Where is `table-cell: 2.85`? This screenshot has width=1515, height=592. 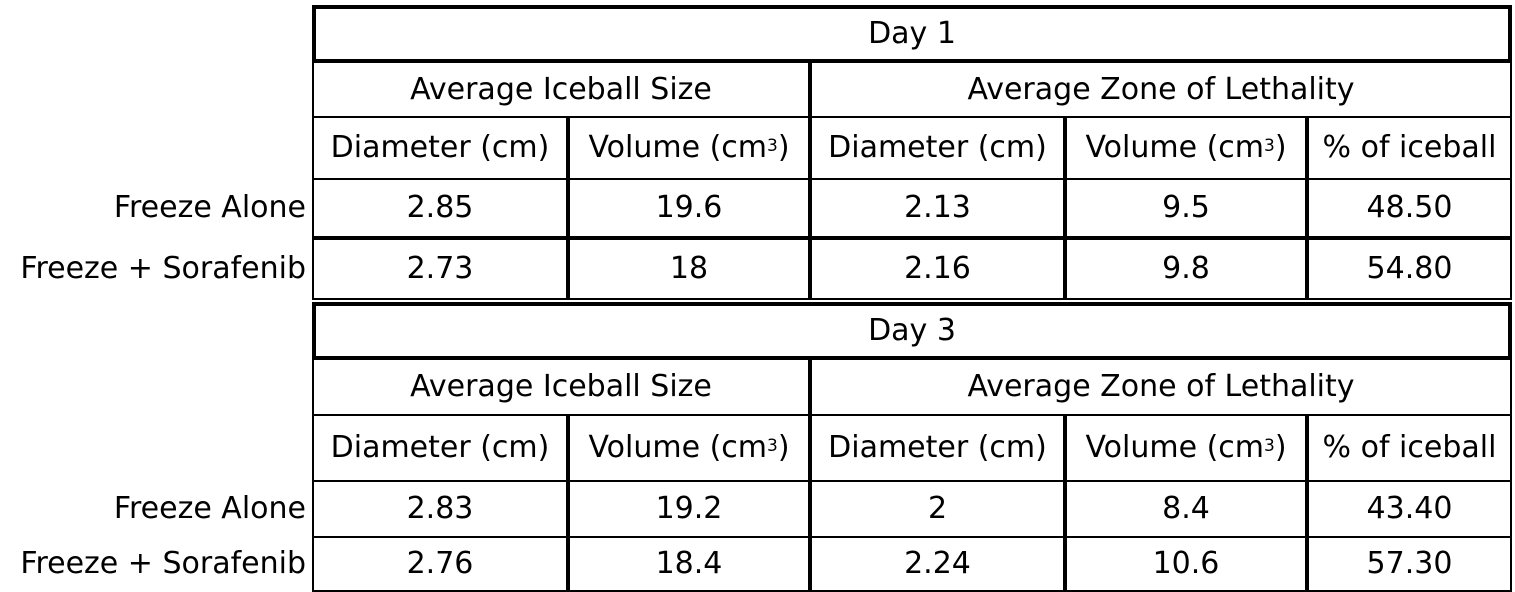 table-cell: 2.85 is located at coordinates (440, 208).